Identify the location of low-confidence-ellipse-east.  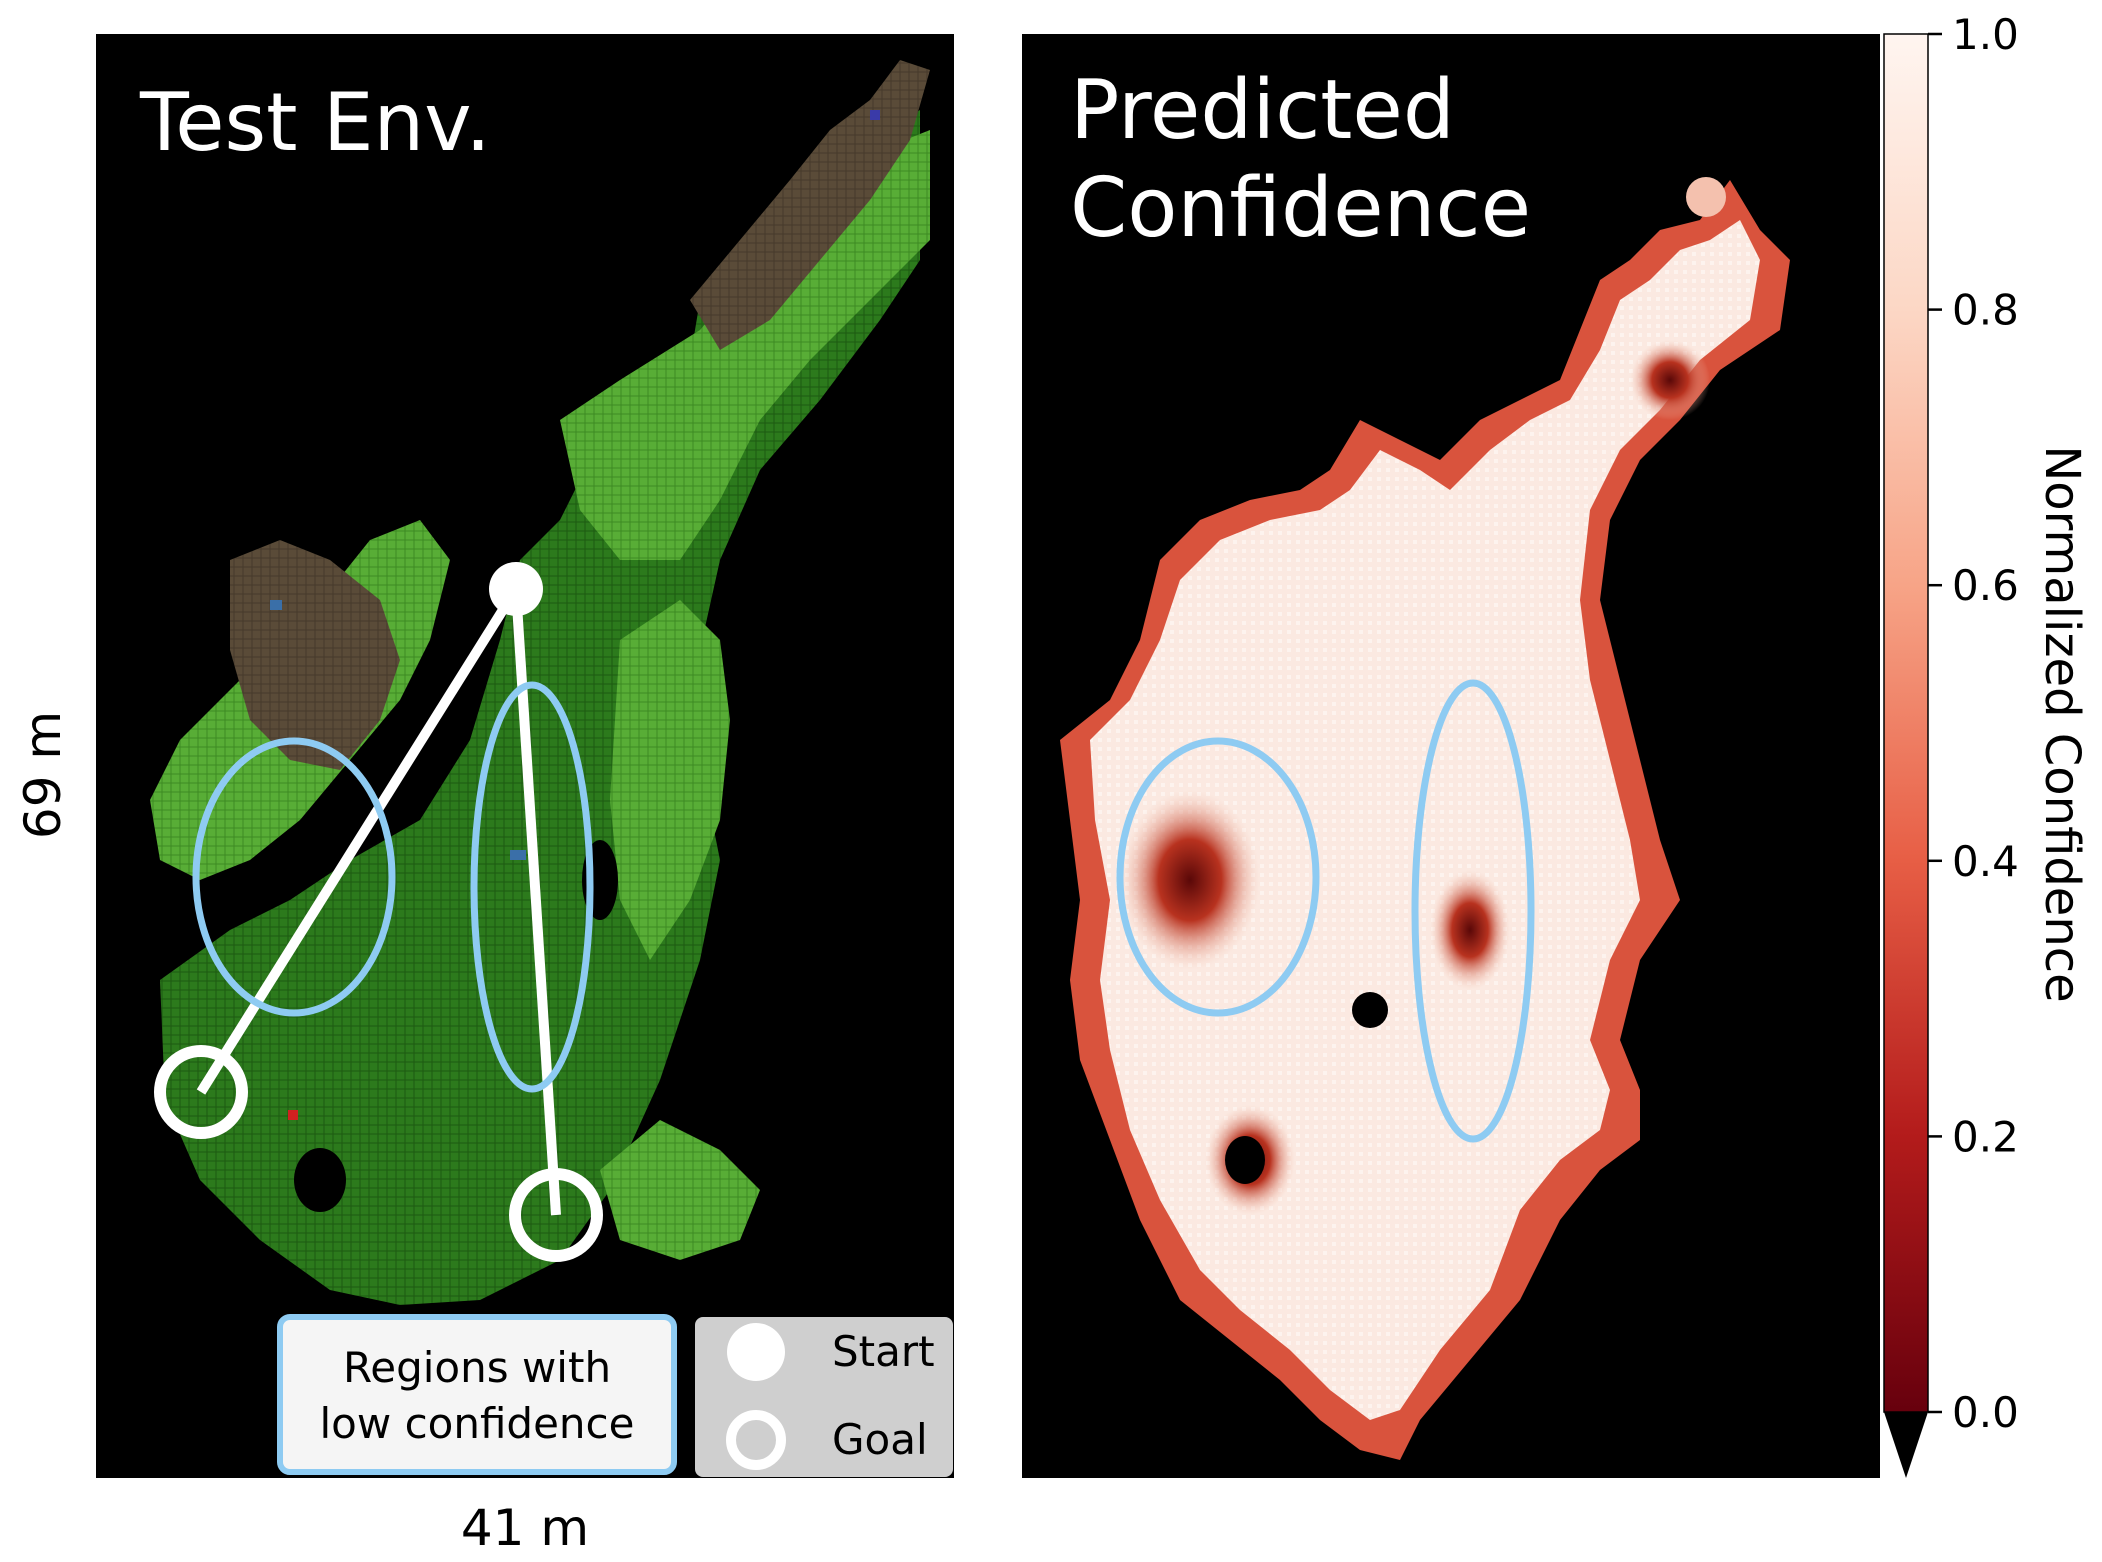
(532, 887).